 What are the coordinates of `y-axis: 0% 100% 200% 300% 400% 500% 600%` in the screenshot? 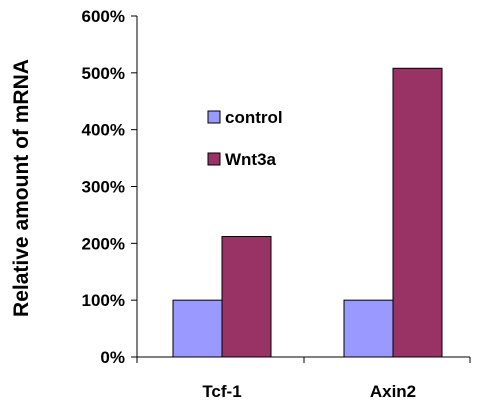 It's located at (109, 187).